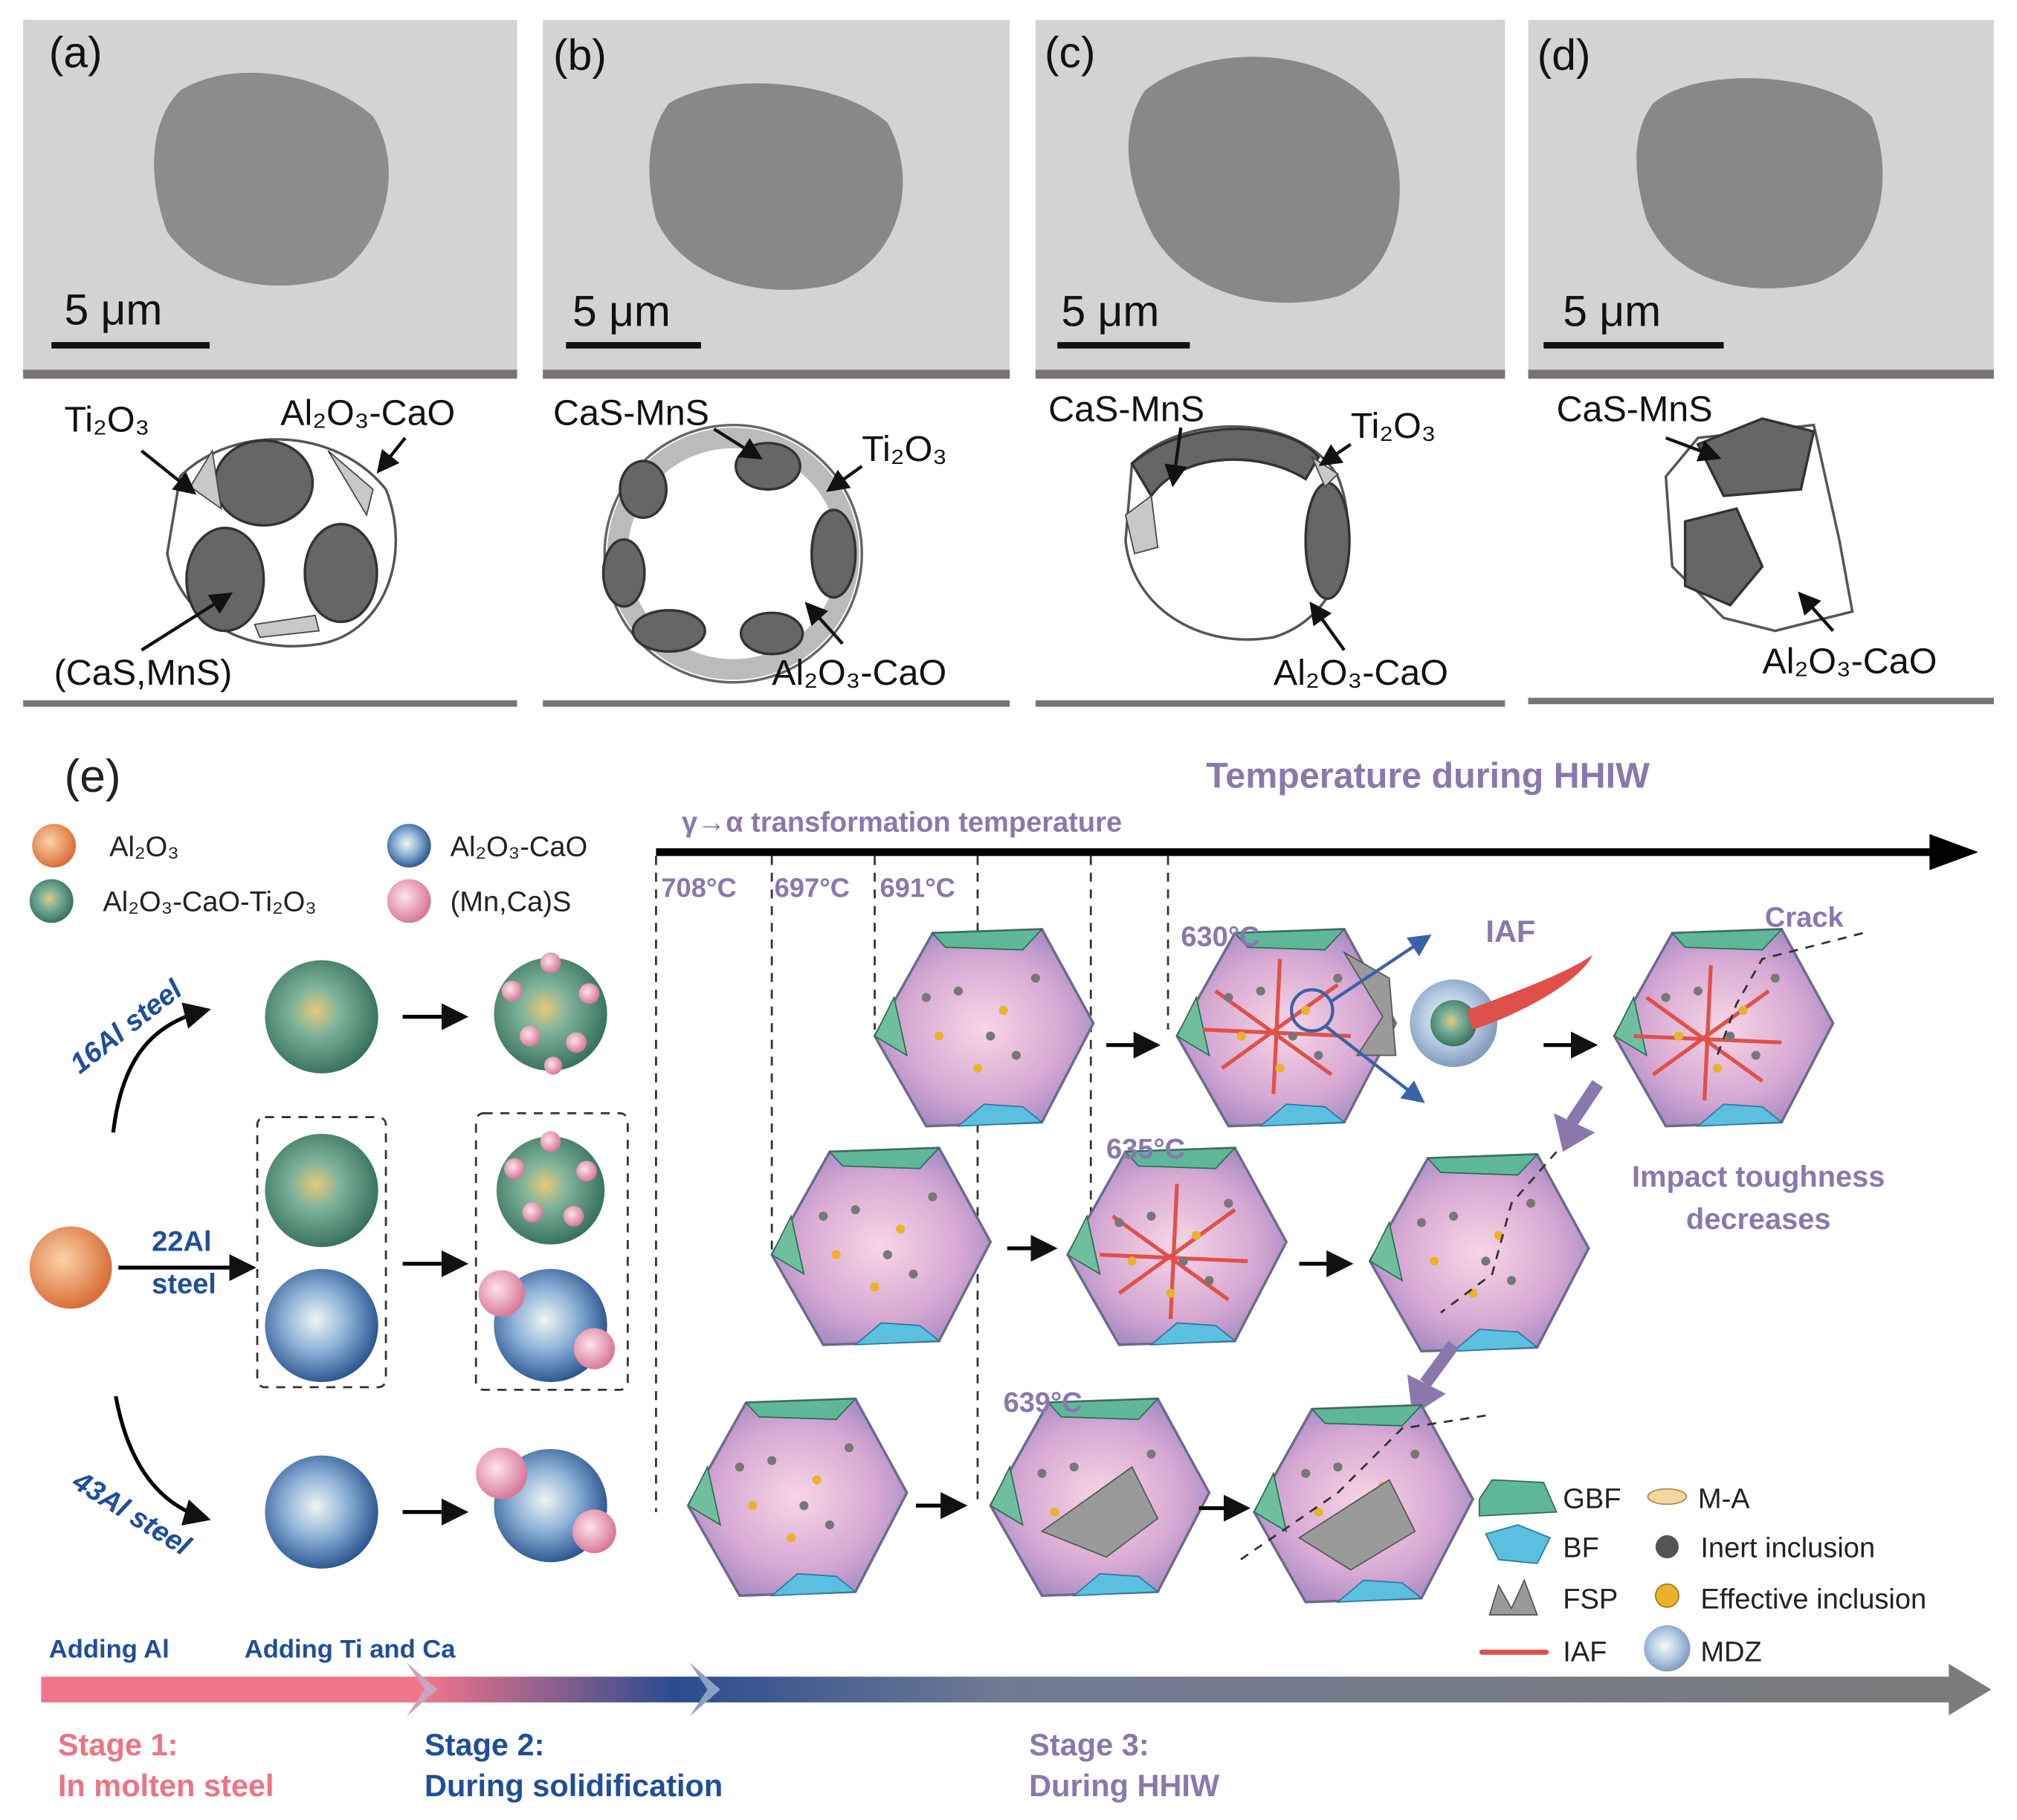 The width and height of the screenshot is (2017, 1820). What do you see at coordinates (1220, 937) in the screenshot?
I see `label: 630°C` at bounding box center [1220, 937].